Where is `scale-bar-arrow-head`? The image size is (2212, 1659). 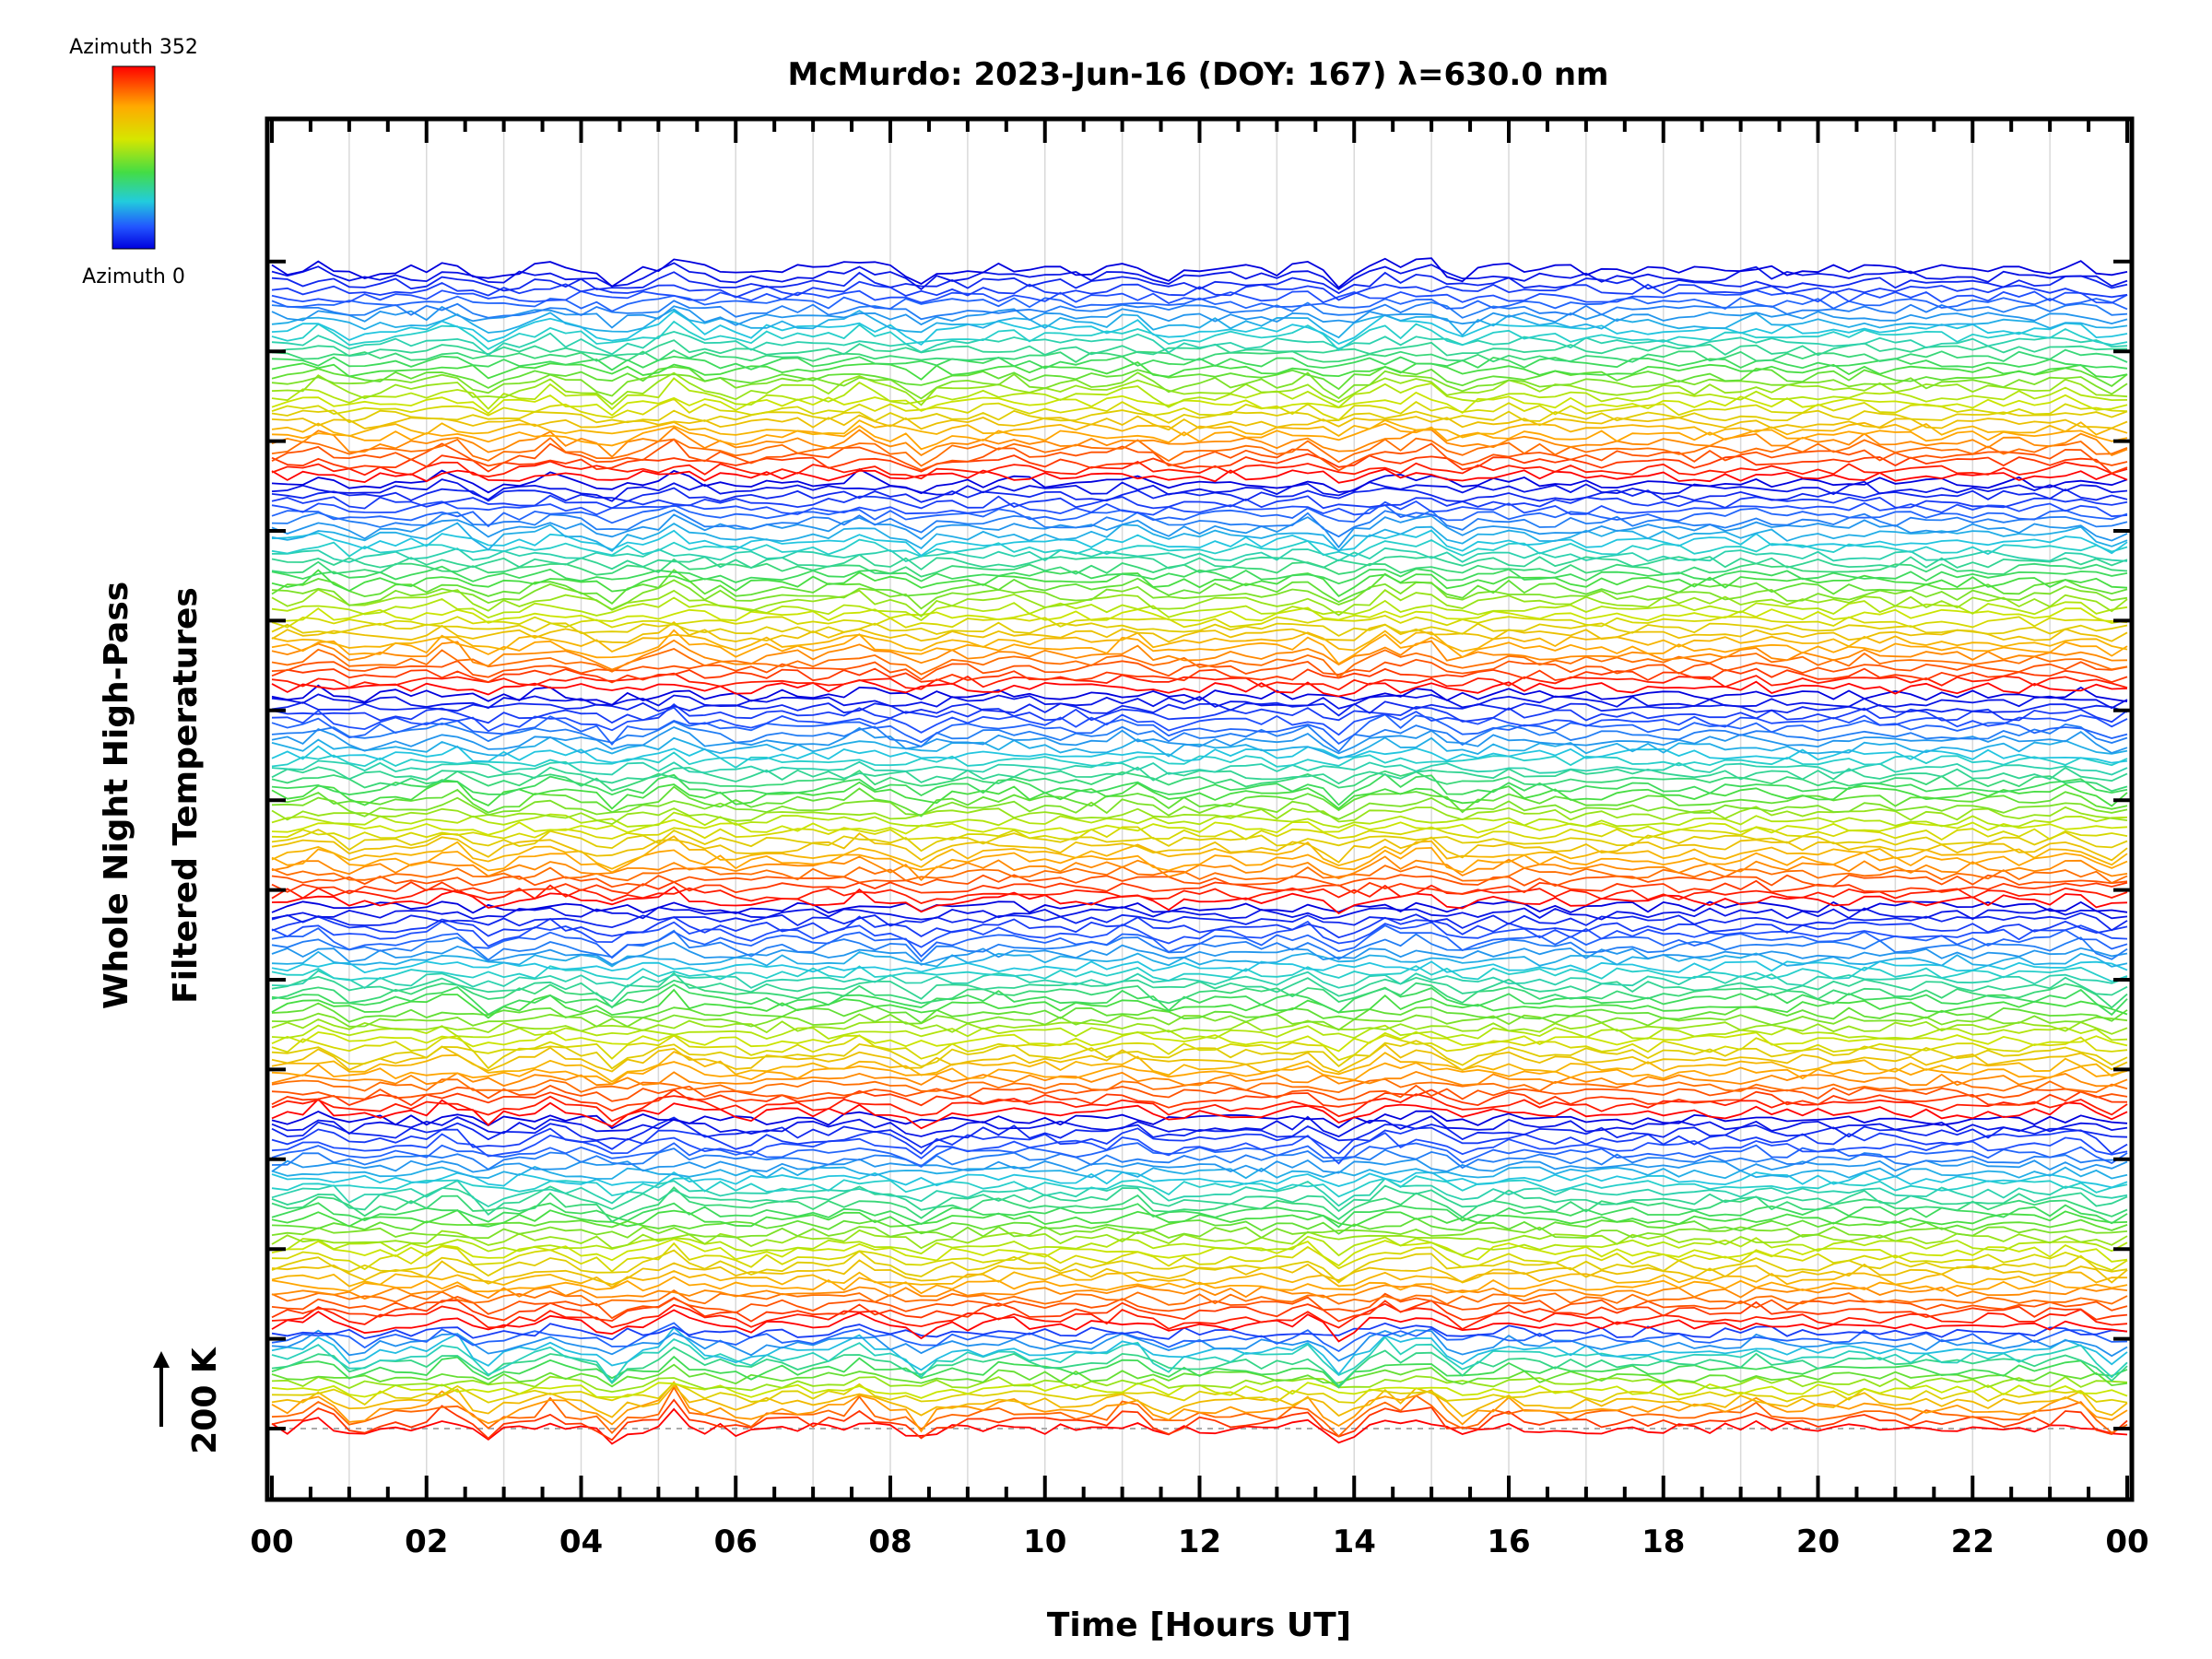 scale-bar-arrow-head is located at coordinates (161, 1359).